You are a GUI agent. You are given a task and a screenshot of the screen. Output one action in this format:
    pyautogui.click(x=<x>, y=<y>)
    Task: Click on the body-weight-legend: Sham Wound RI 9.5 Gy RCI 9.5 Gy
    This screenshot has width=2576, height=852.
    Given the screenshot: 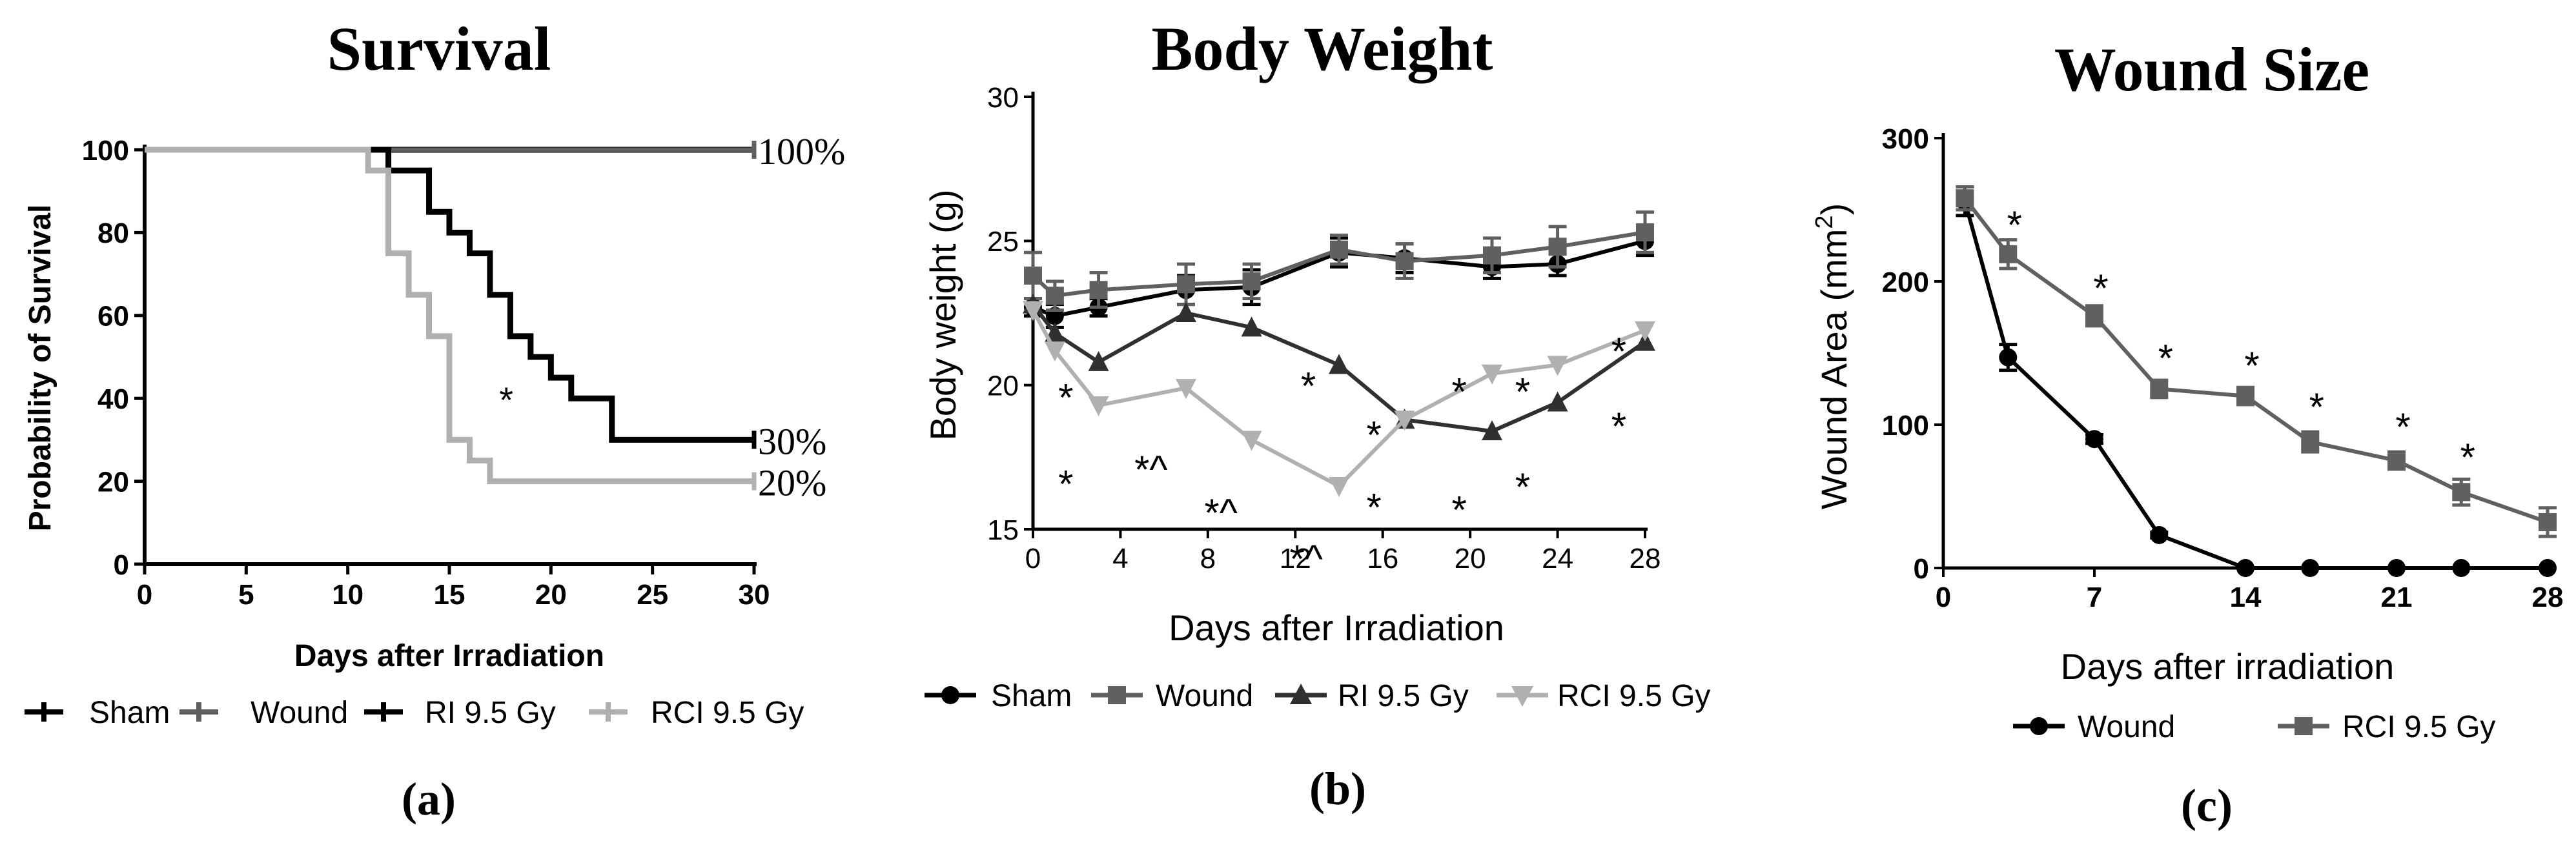 What is the action you would take?
    pyautogui.click(x=1317, y=696)
    